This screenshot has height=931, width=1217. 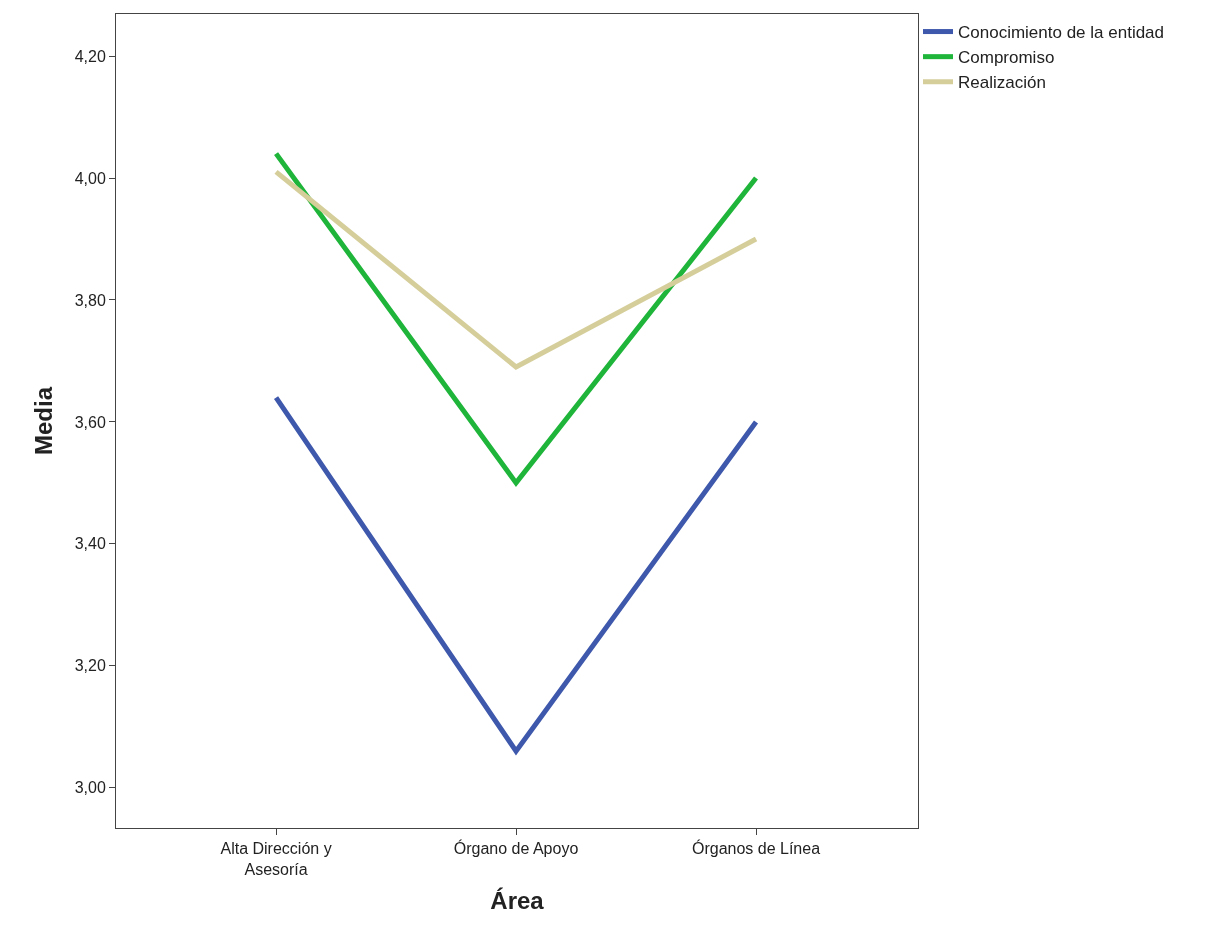 What do you see at coordinates (516, 848) in the screenshot?
I see `x-tick-label: Órgano de Apoyo` at bounding box center [516, 848].